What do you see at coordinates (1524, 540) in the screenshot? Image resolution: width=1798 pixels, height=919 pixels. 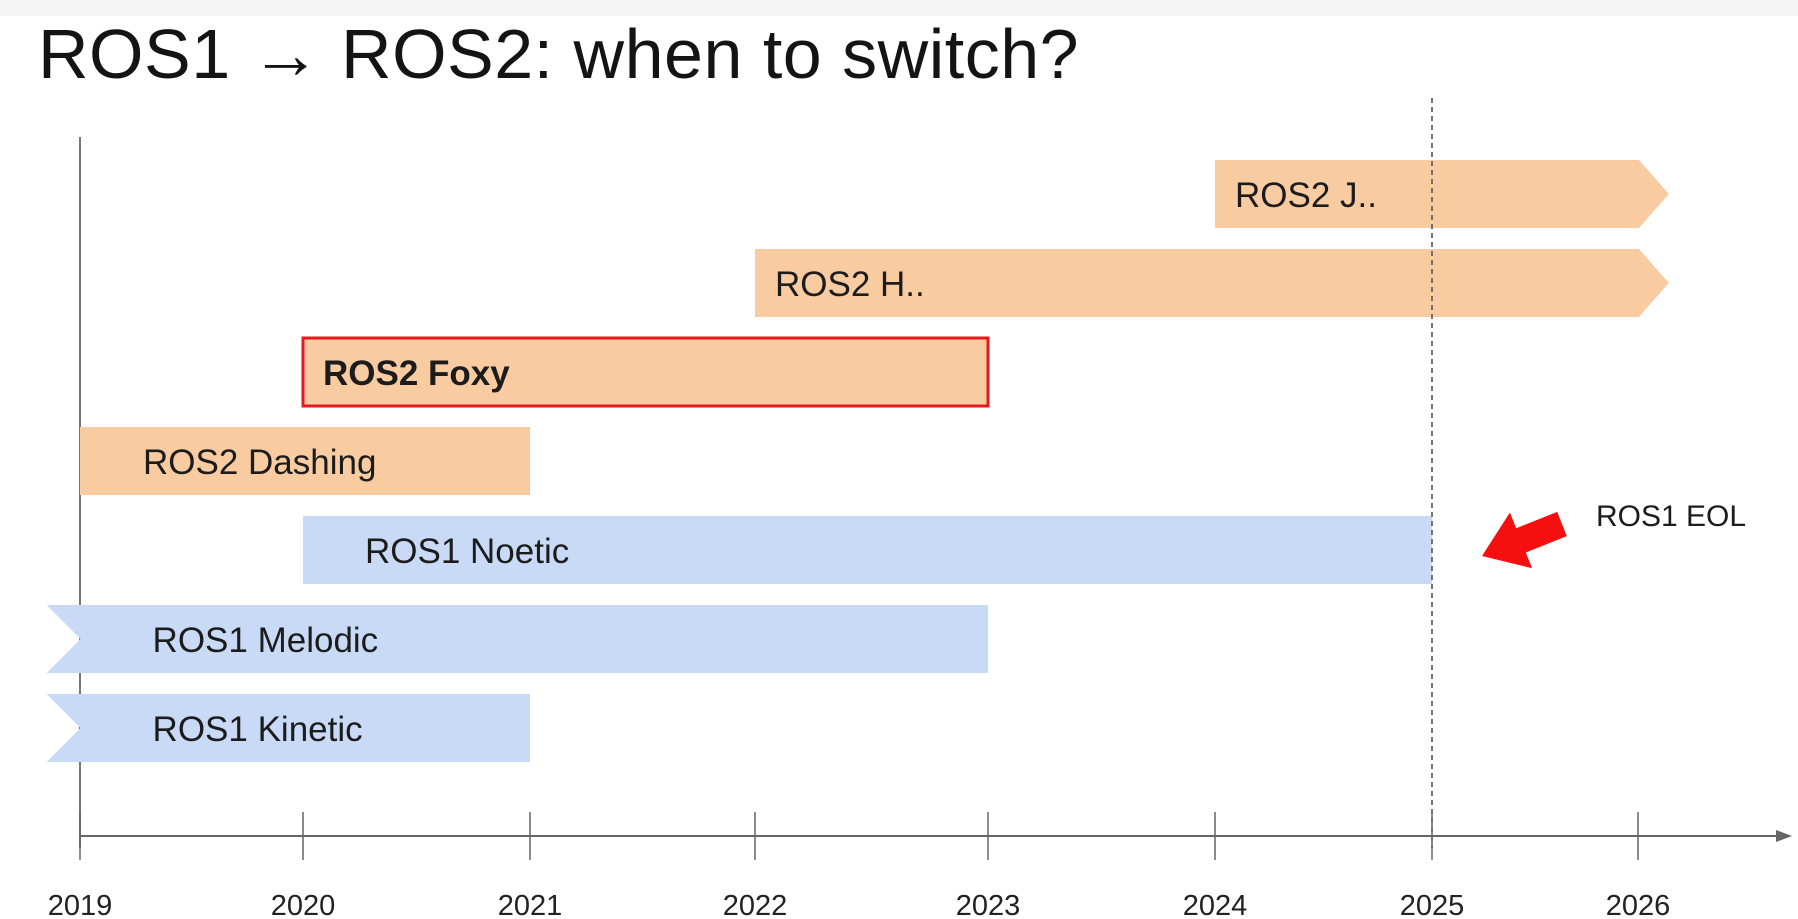 I see `red-arrow-icon` at bounding box center [1524, 540].